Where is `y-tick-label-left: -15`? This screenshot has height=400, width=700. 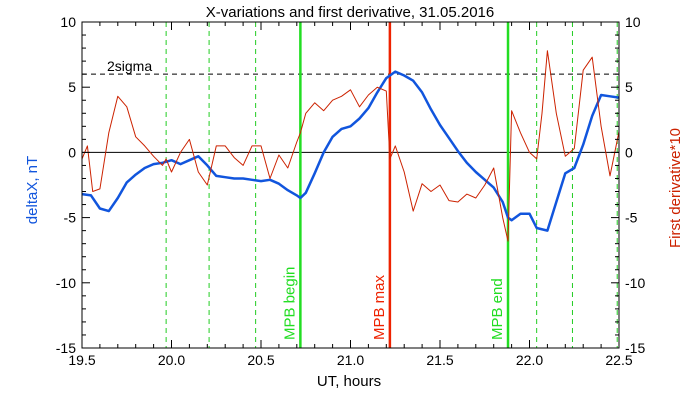 y-tick-label-left: -15 is located at coordinates (66, 348).